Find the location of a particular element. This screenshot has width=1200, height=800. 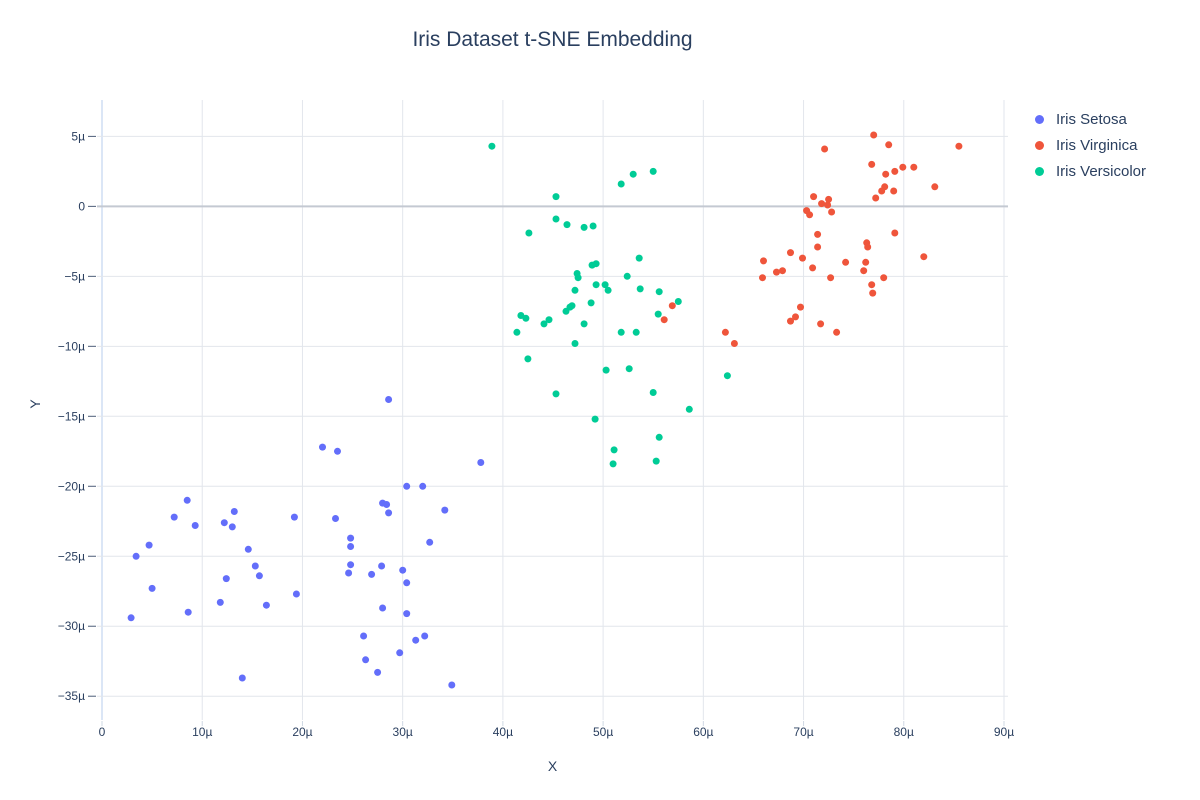

y-tick-label: −15µ is located at coordinates (71, 416).